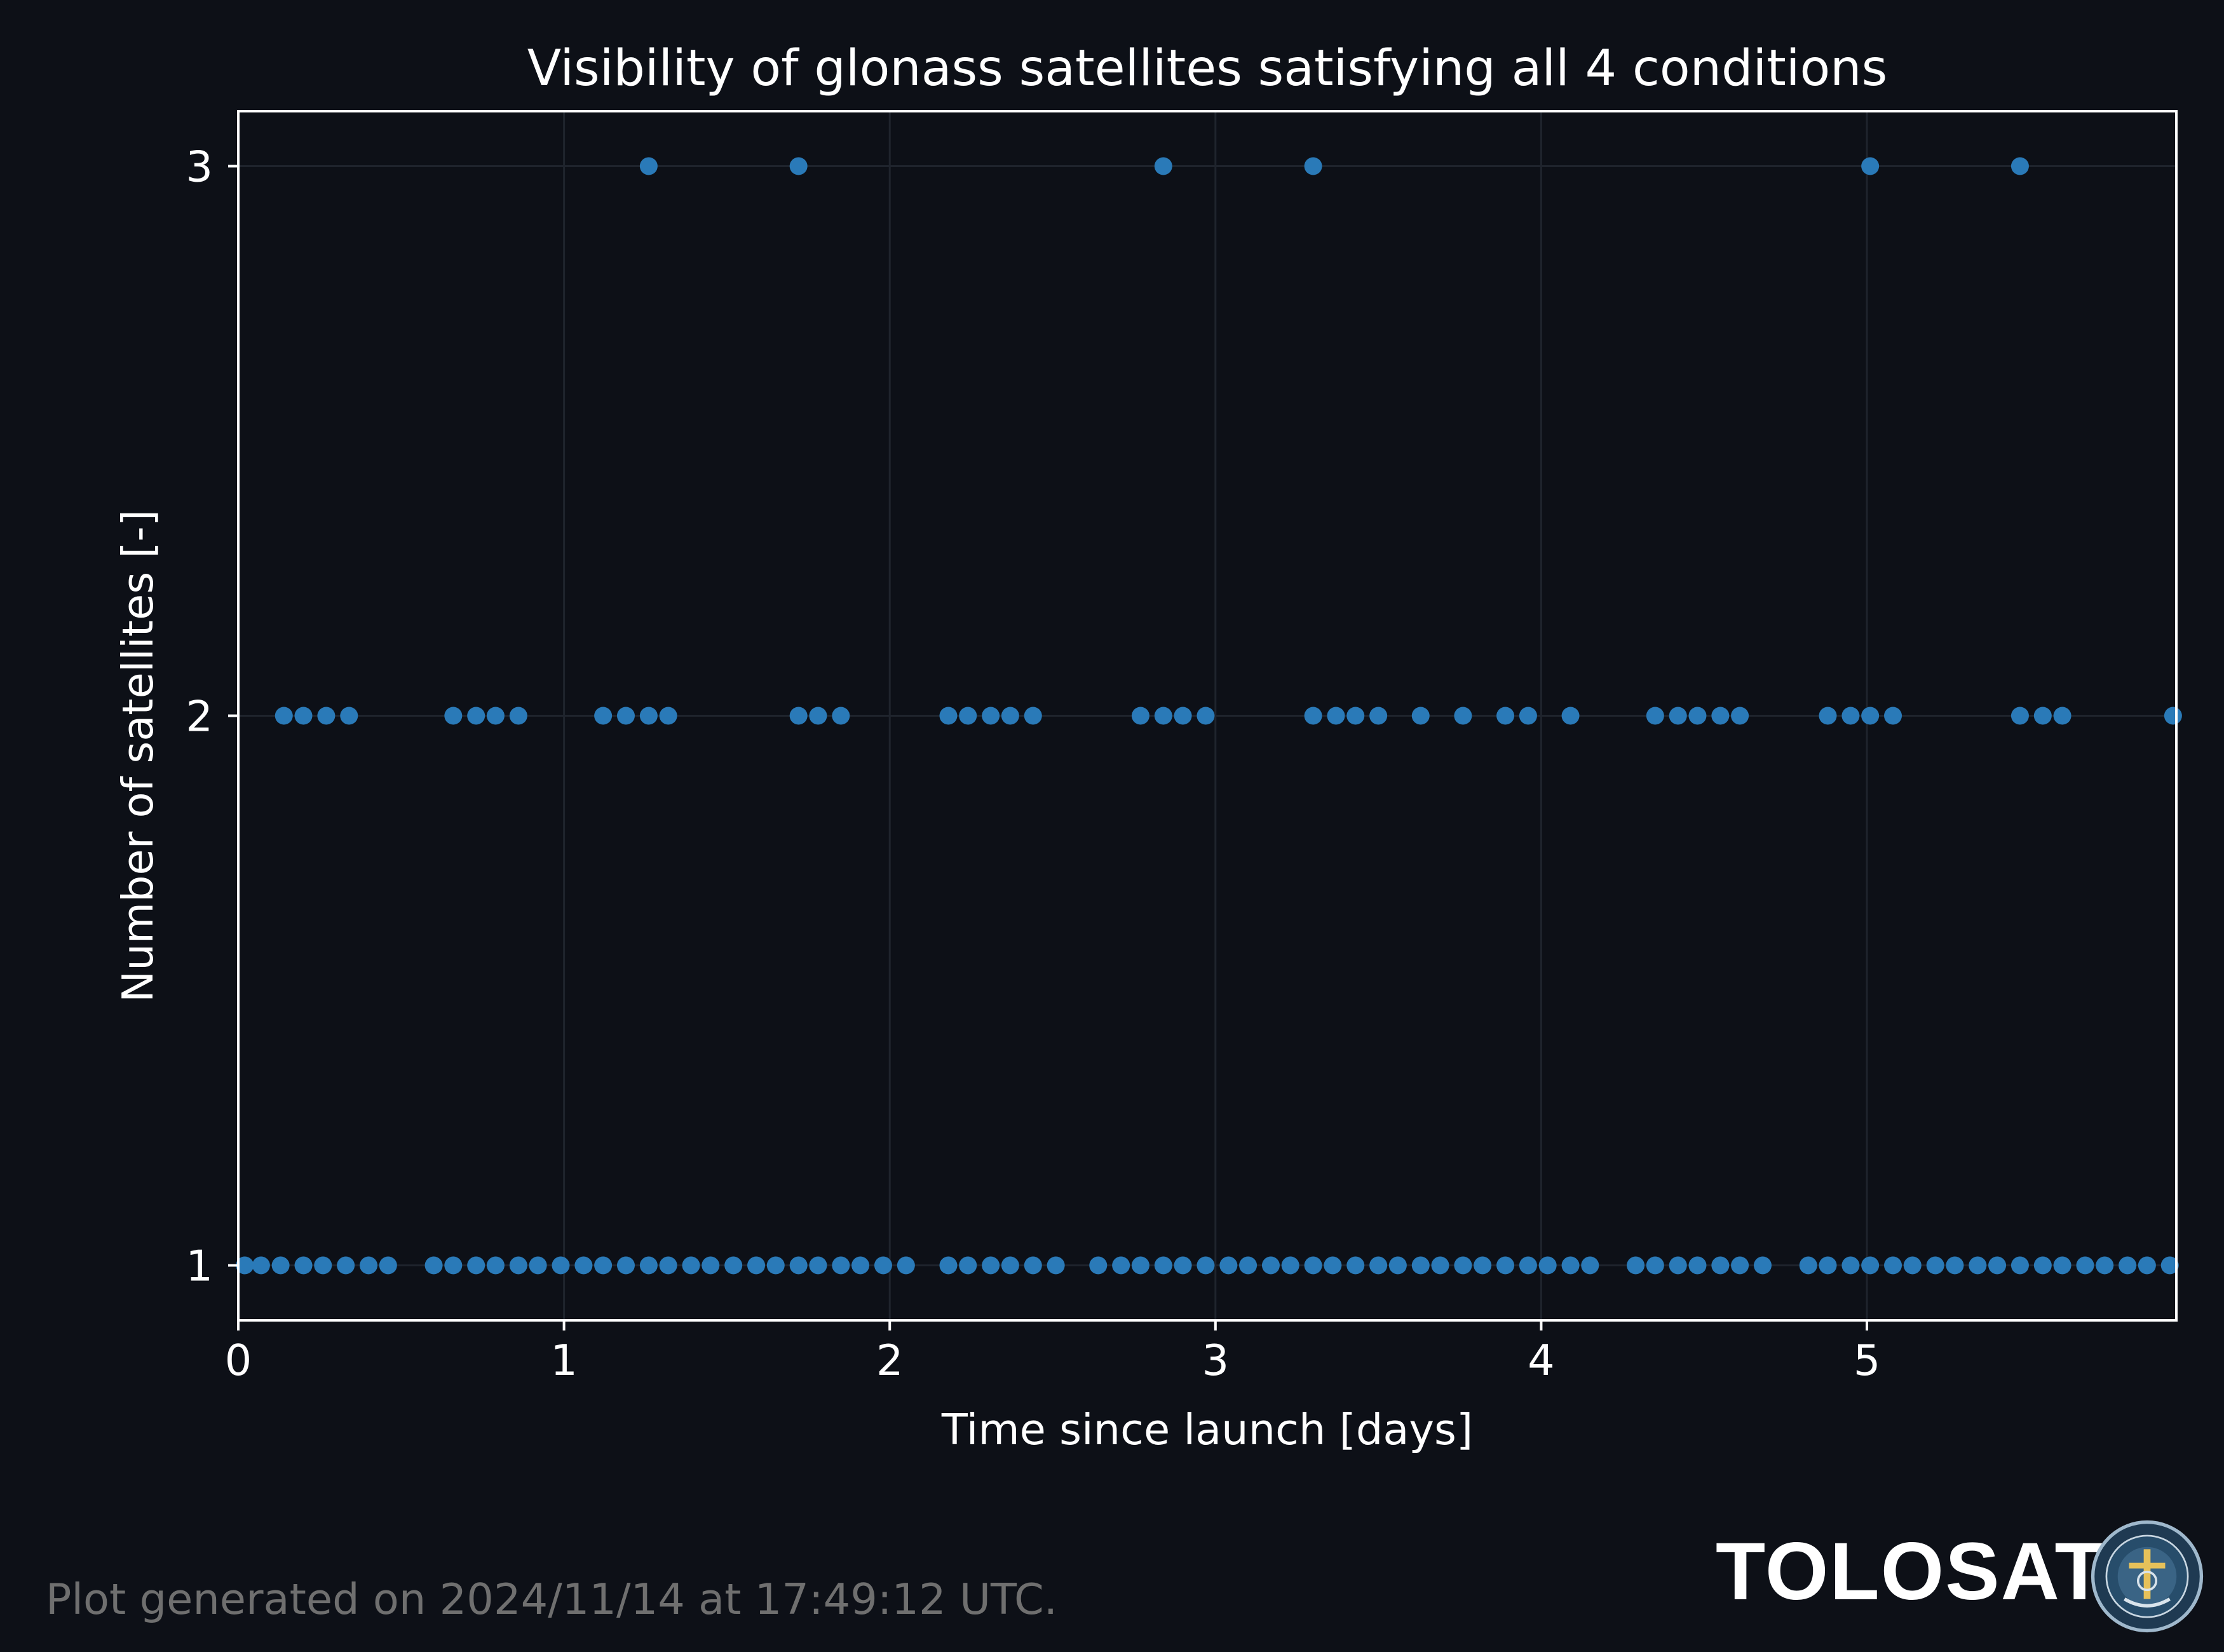  What do you see at coordinates (1215, 1360) in the screenshot?
I see `x-tick-label: 3` at bounding box center [1215, 1360].